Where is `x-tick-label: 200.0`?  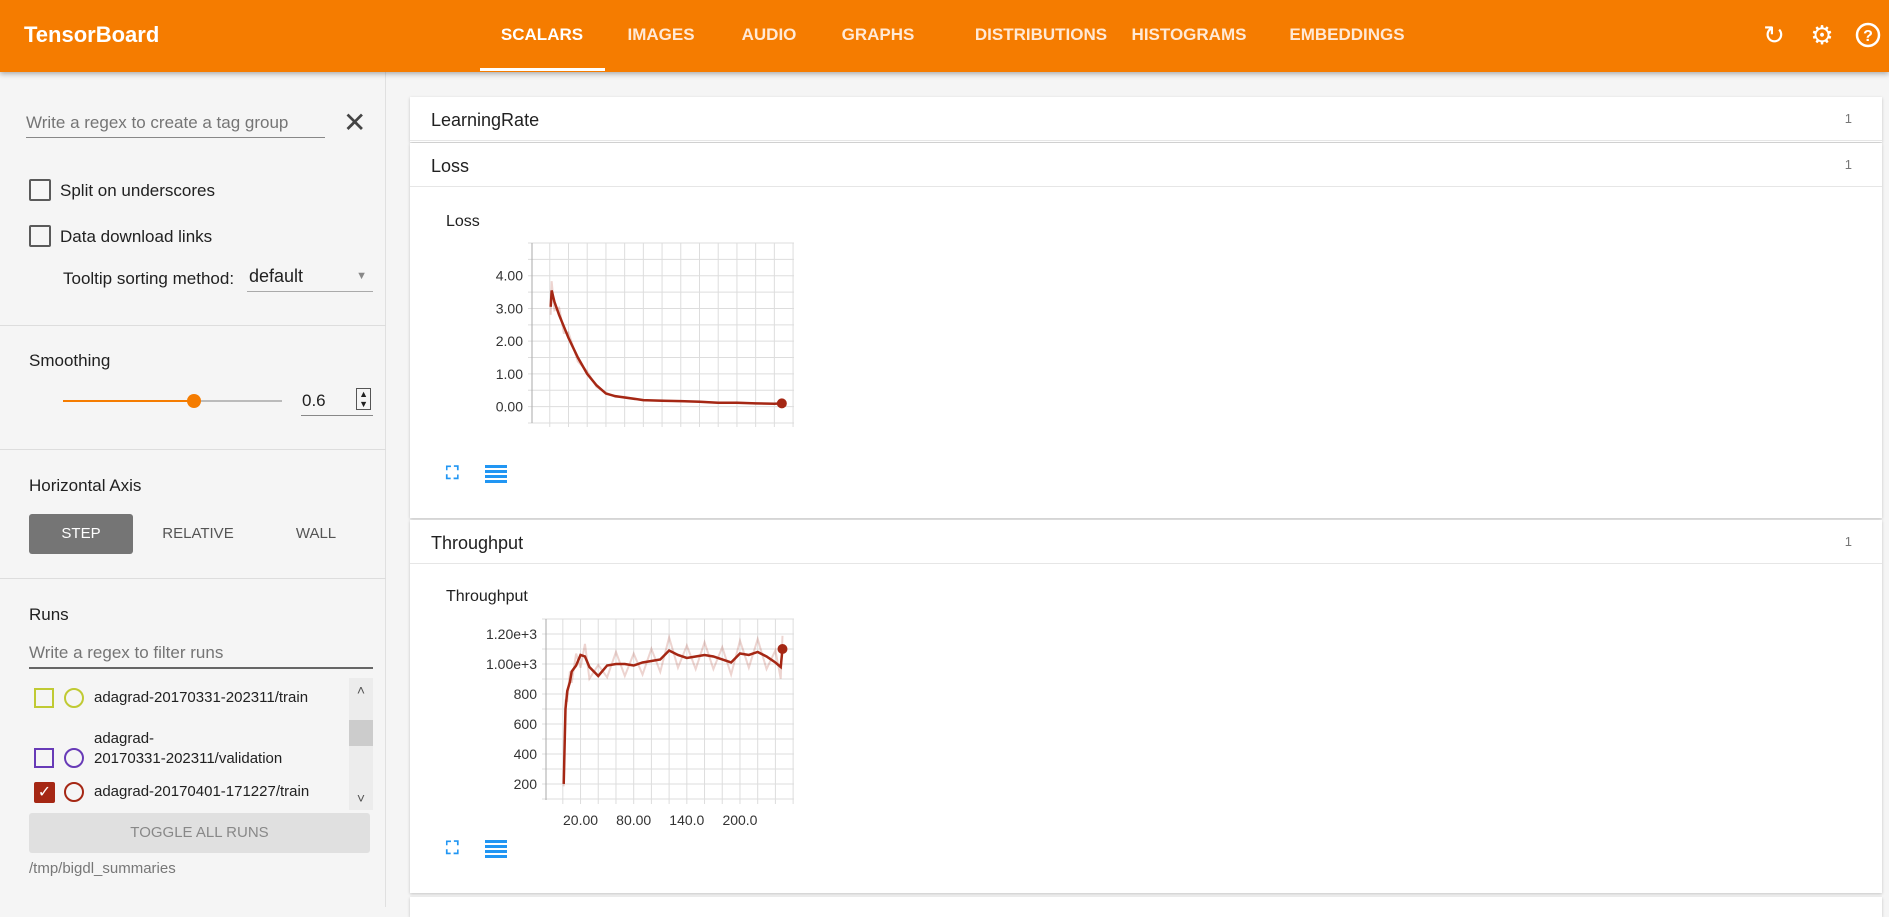
x-tick-label: 200.0 is located at coordinates (739, 820).